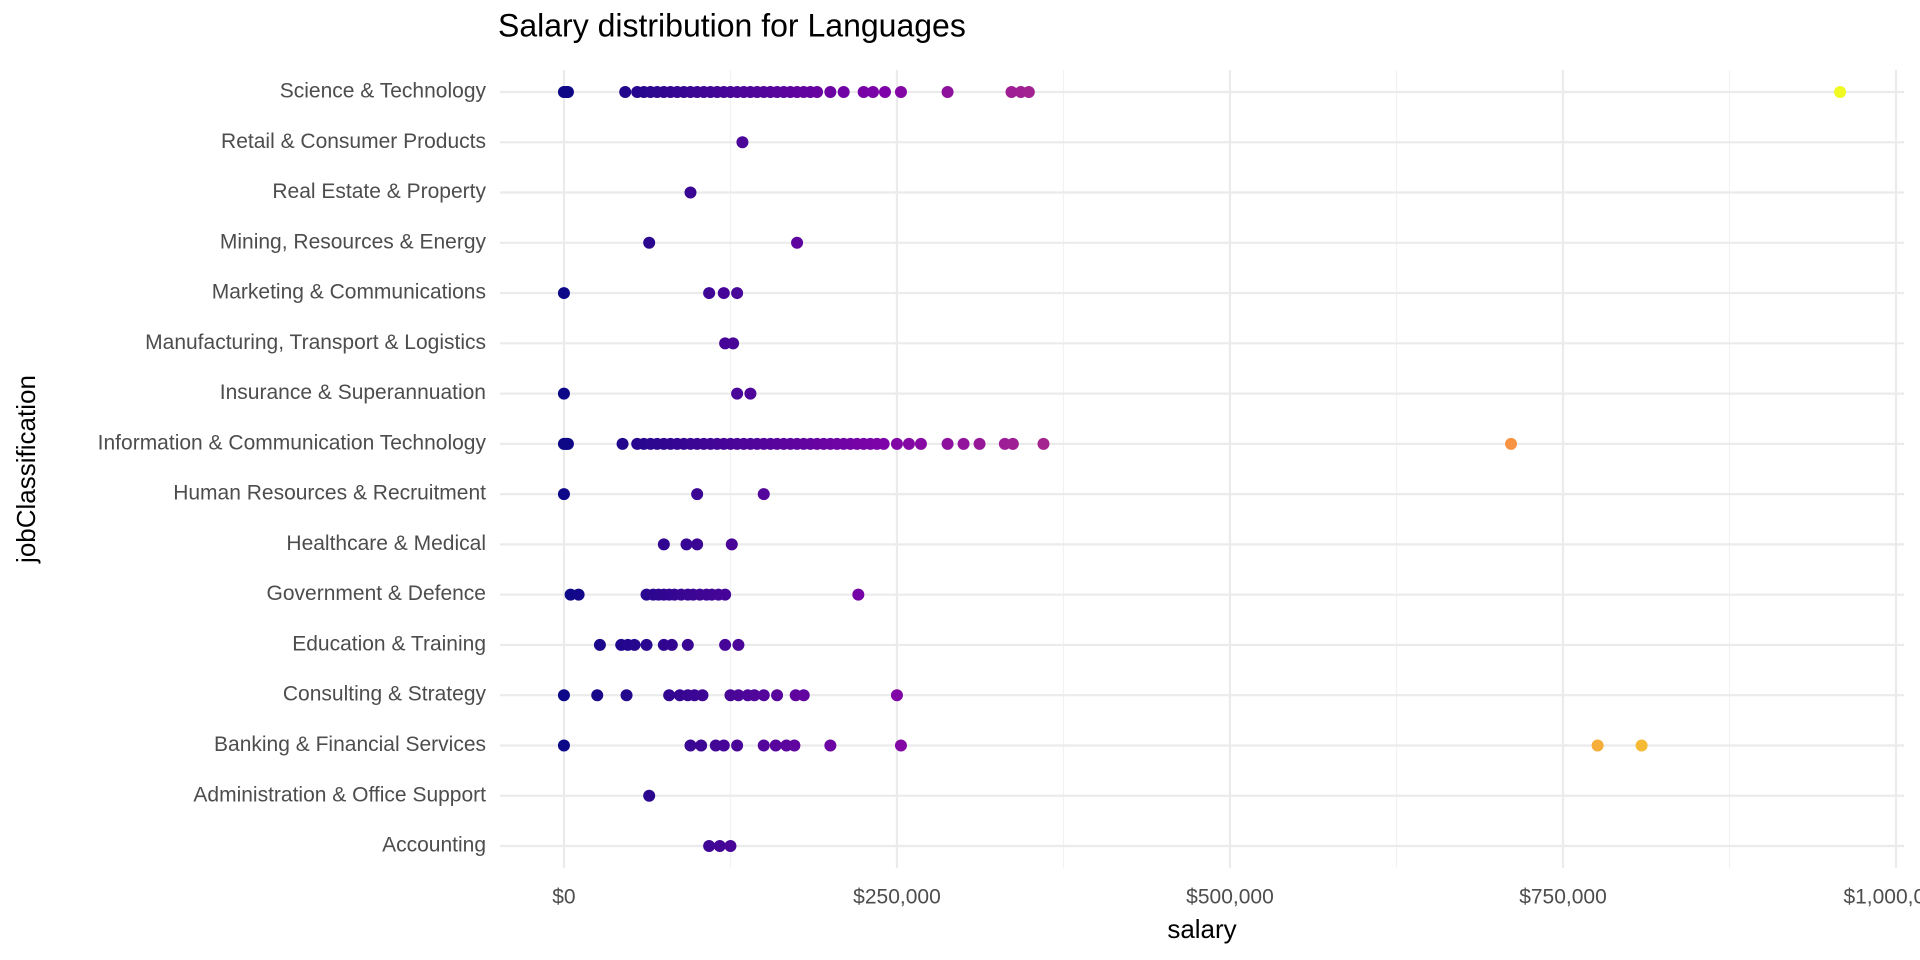 This screenshot has width=1920, height=960. I want to click on x-tick-label: $250,000, so click(897, 897).